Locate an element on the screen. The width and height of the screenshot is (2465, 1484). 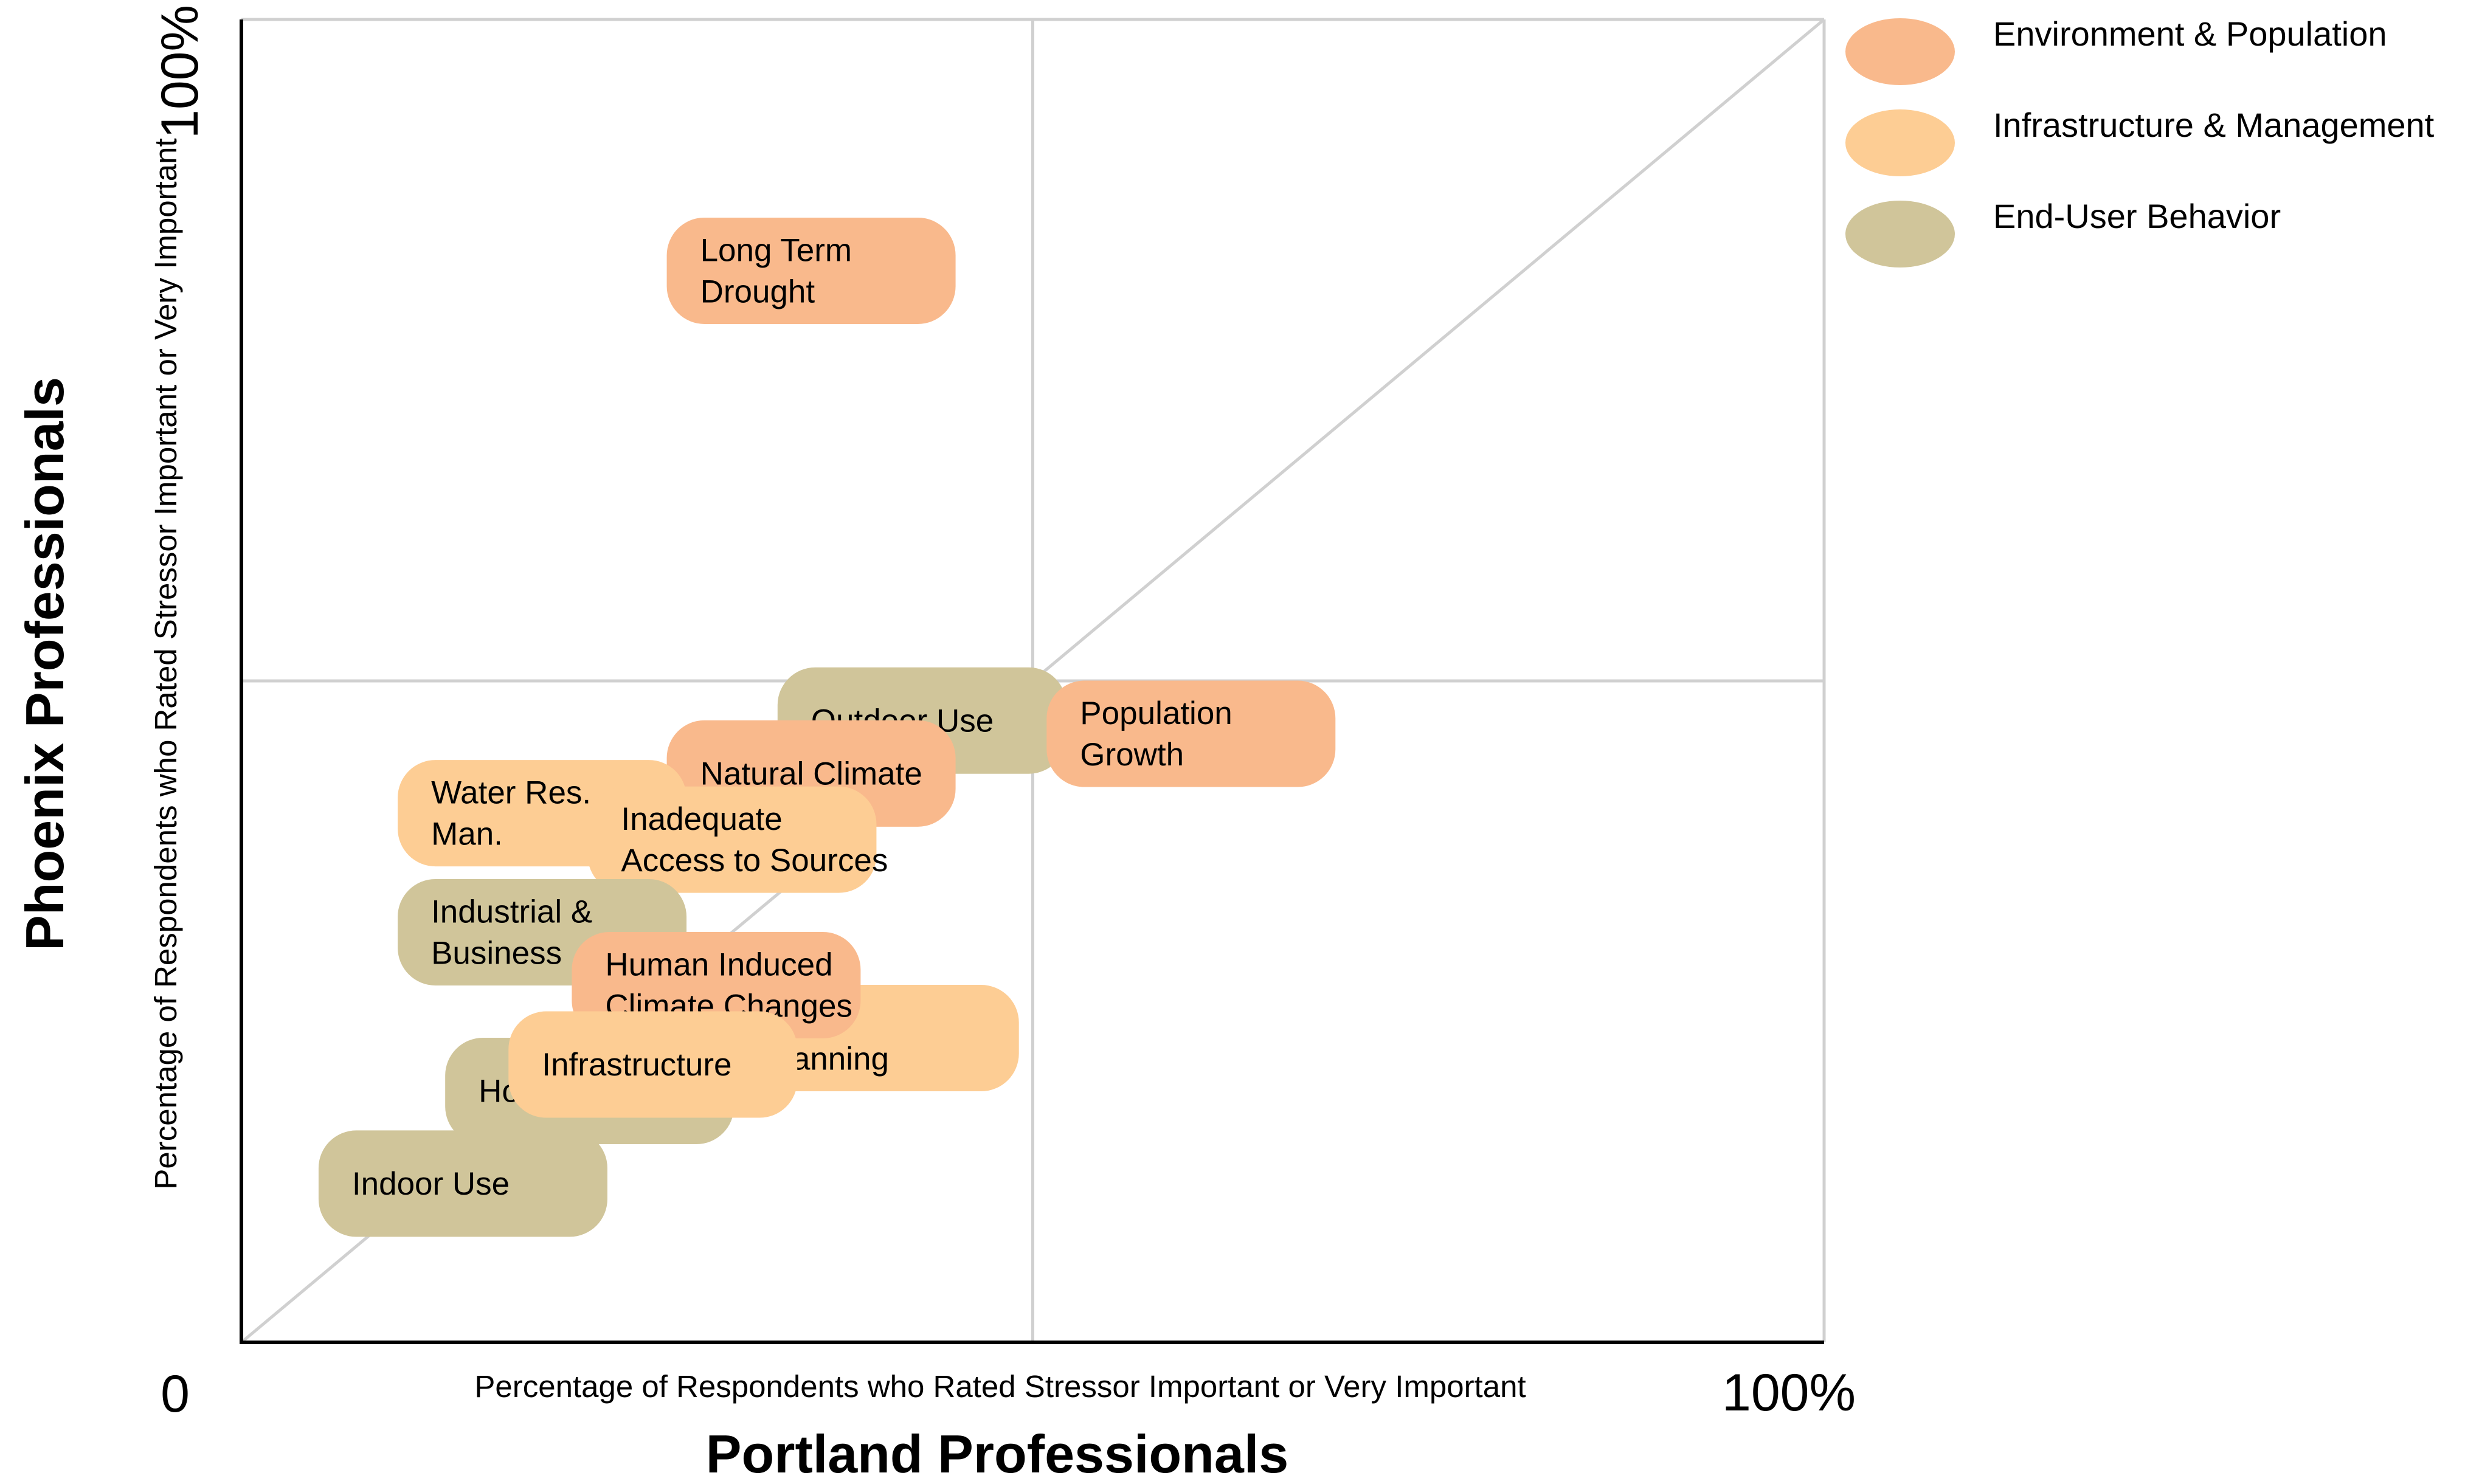
legend-item: Infrastructure & Management is located at coordinates (2140, 141).